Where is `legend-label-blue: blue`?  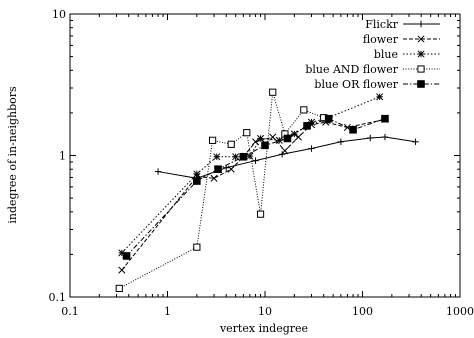 legend-label-blue: blue is located at coordinates (386, 54).